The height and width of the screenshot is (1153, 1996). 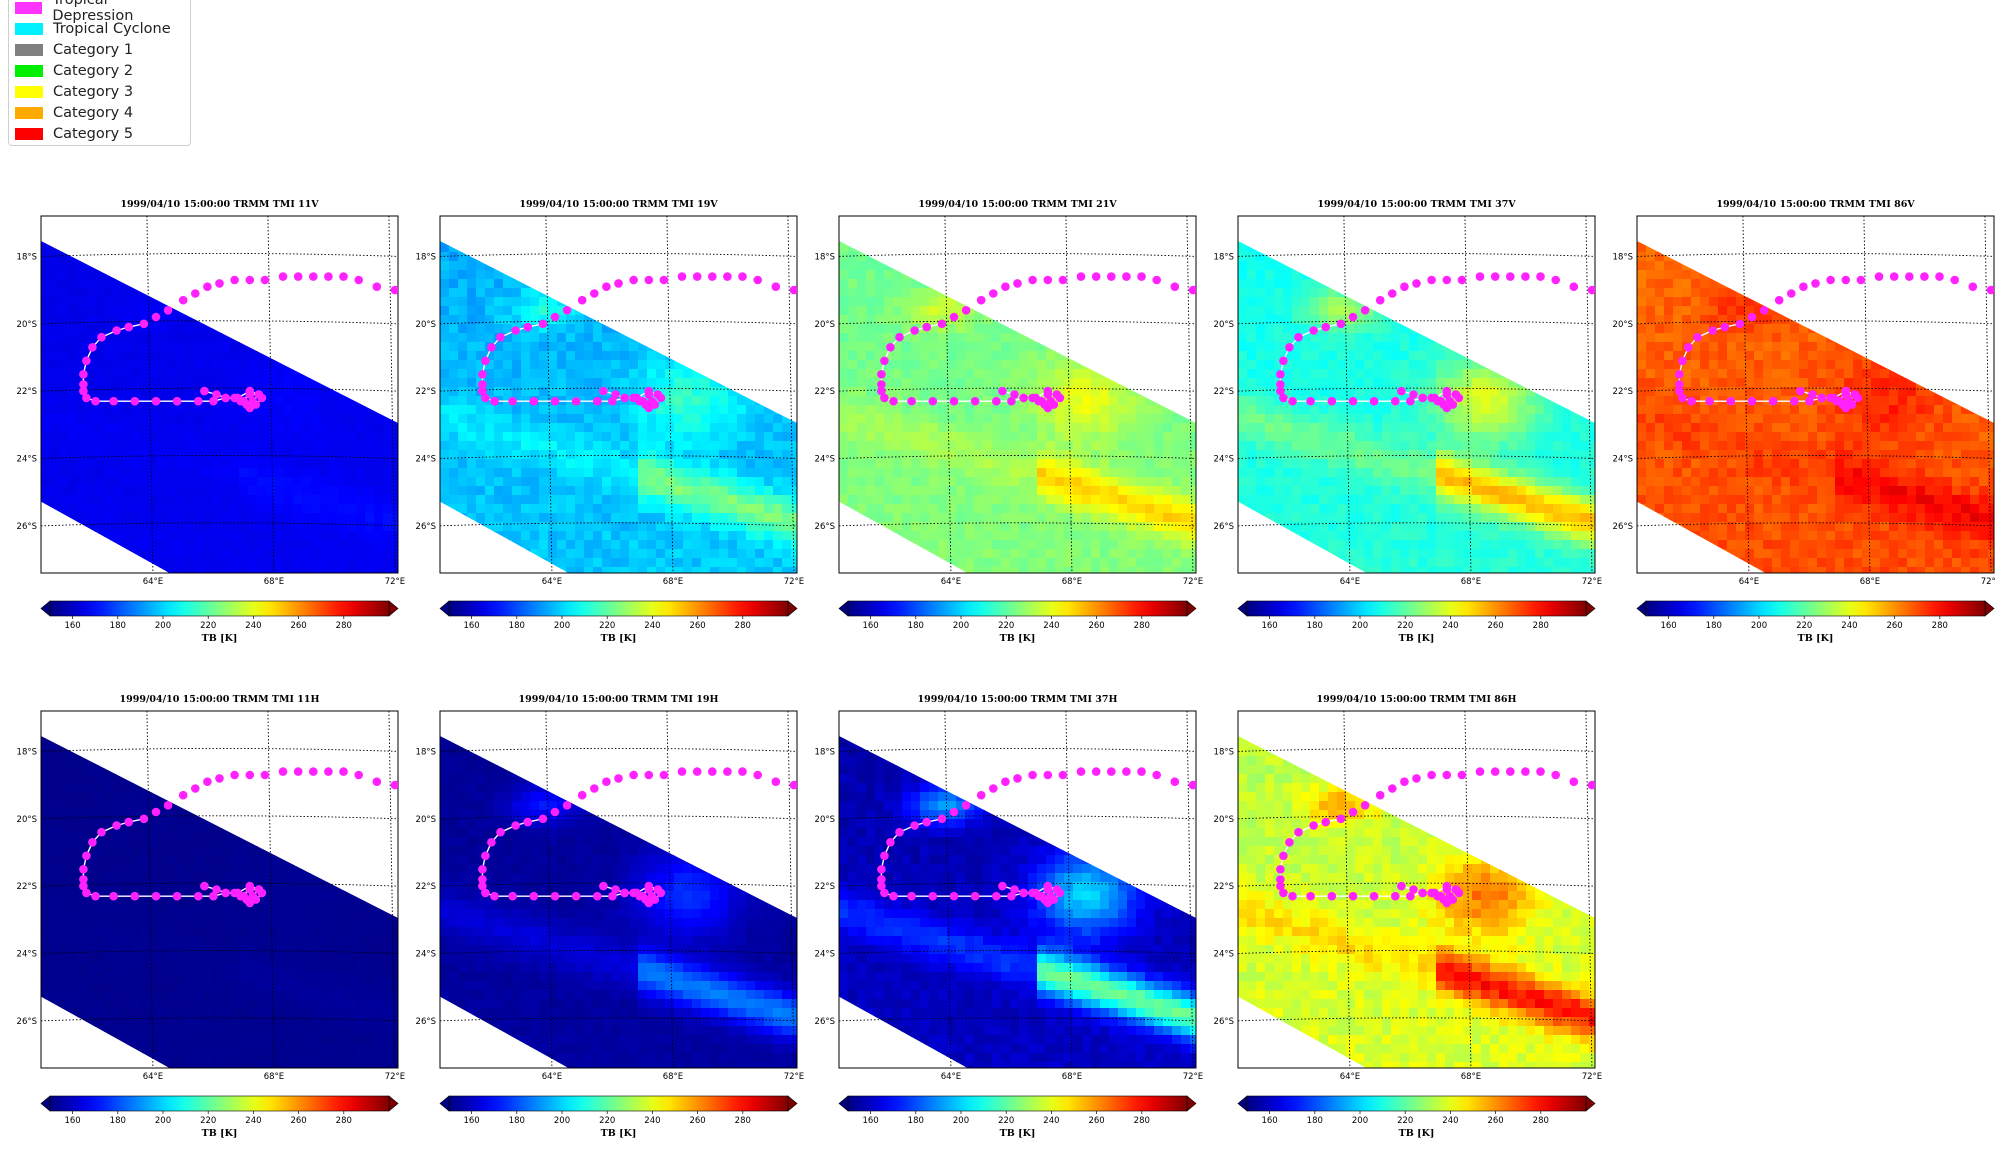 What do you see at coordinates (1017, 889) in the screenshot?
I see `graticule` at bounding box center [1017, 889].